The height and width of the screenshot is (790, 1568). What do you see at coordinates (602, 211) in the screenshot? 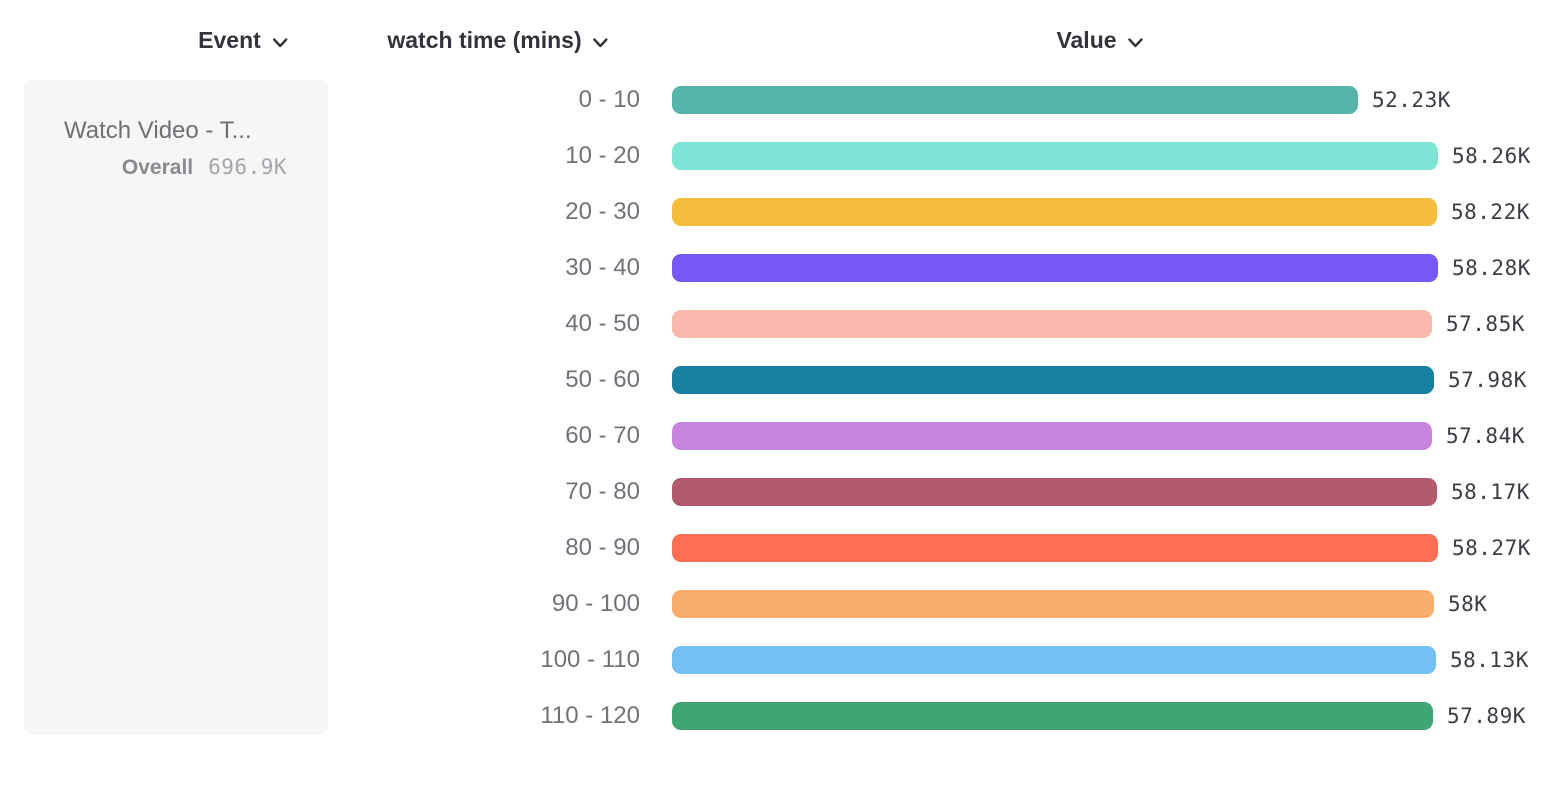
I see `bucket-label: 20 - 30` at bounding box center [602, 211].